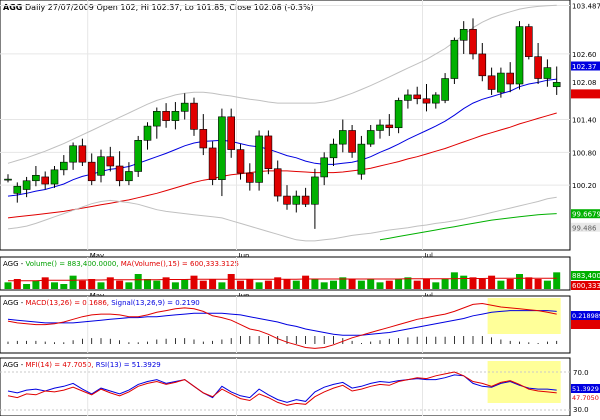 This screenshot has height=420, width=600. What do you see at coordinates (586, 276) in the screenshot?
I see `volume-tag-label: 883,400` at bounding box center [586, 276].